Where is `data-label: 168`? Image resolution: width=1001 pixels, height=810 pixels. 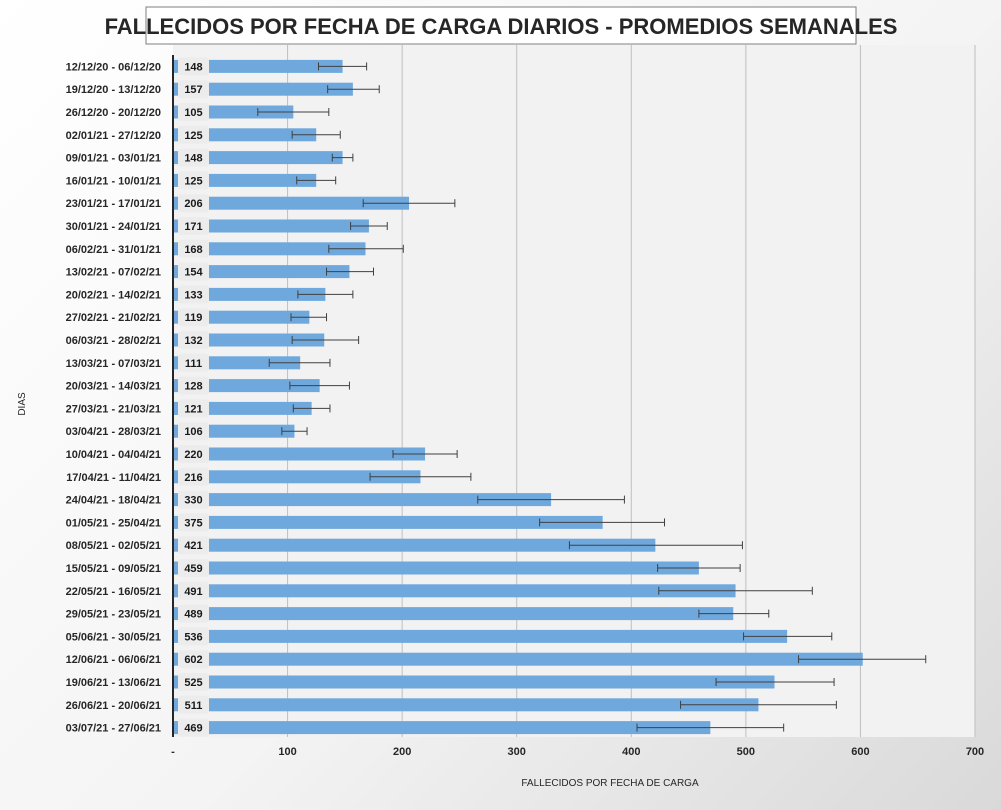
data-label: 168 is located at coordinates (193, 250).